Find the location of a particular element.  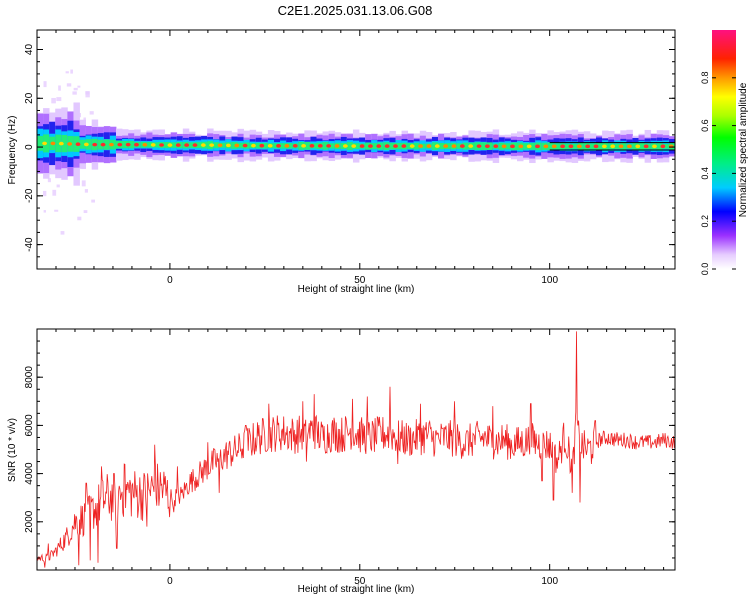

y-tick-label: 2000 is located at coordinates (29, 521).